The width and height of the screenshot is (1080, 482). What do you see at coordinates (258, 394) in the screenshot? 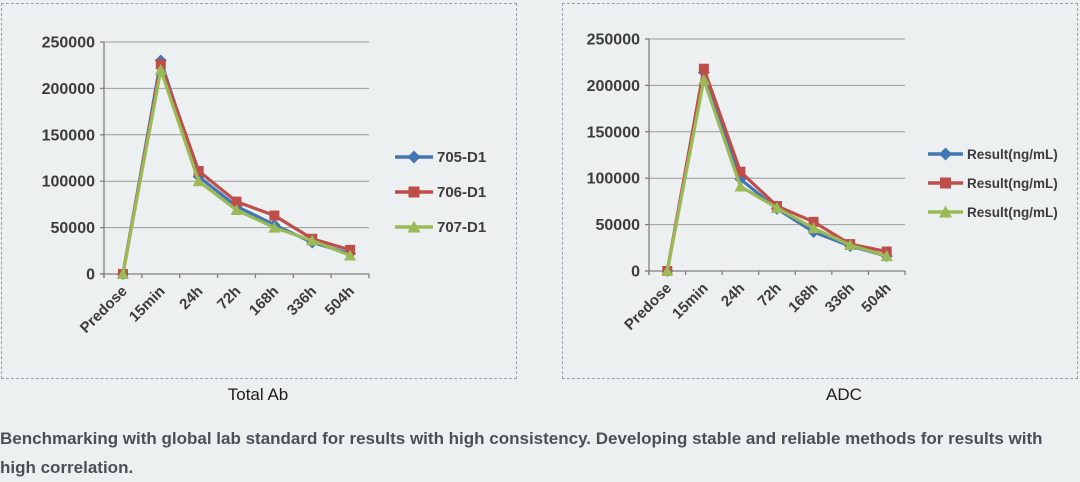
I see `chart-caption-total-ab: Total Ab` at bounding box center [258, 394].